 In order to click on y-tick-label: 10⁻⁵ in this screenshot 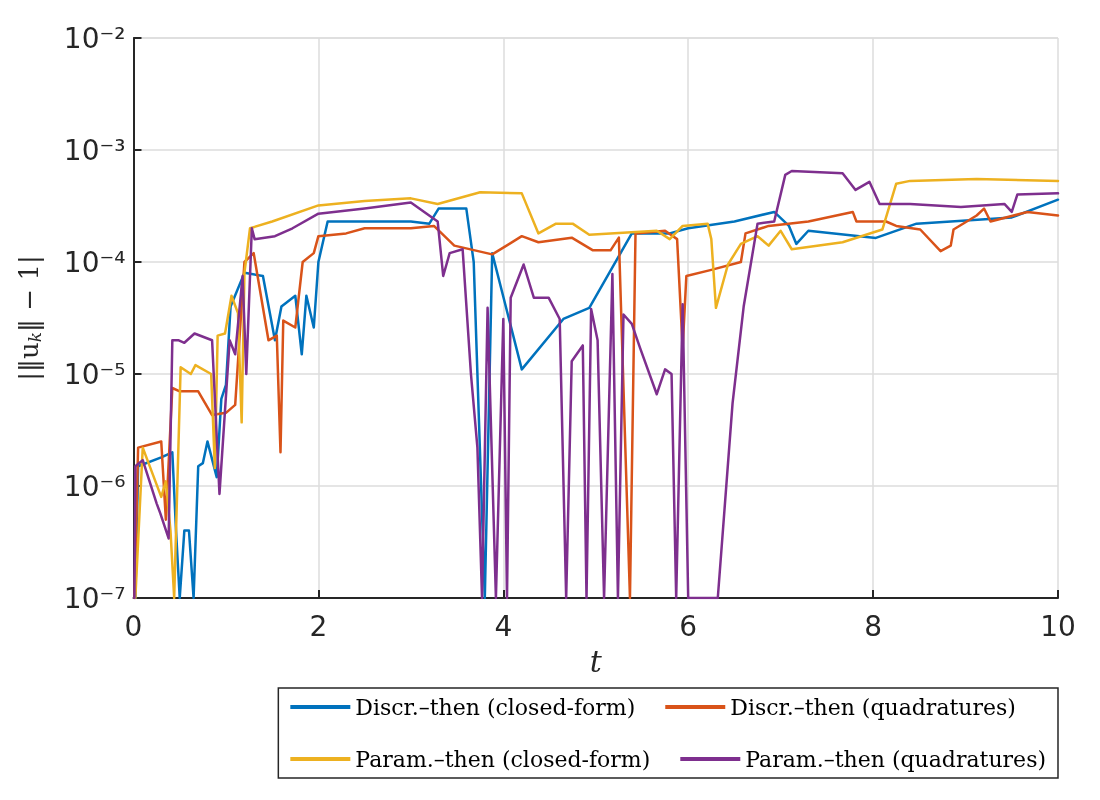, I will do `click(94, 374)`.